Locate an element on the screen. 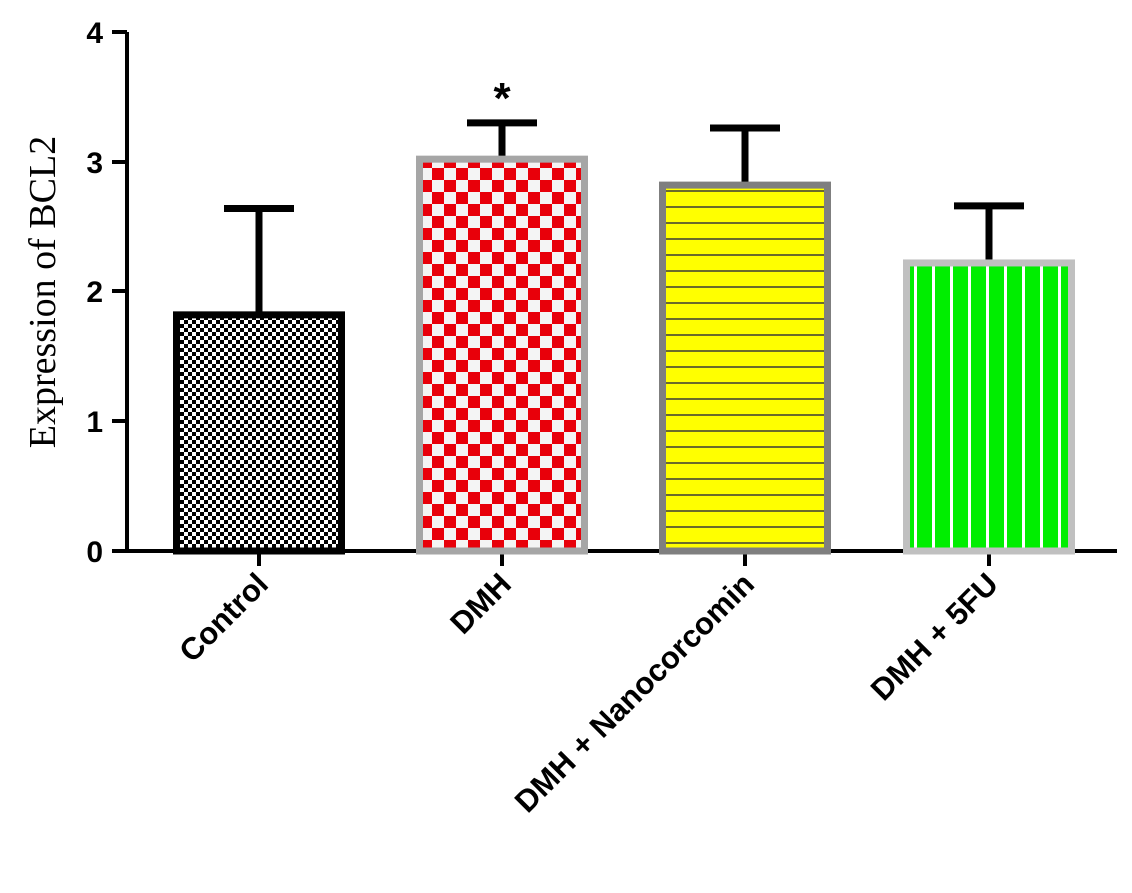 This screenshot has width=1132, height=893. x-label-nano: DMH + Nanocorcomin is located at coordinates (634, 692).